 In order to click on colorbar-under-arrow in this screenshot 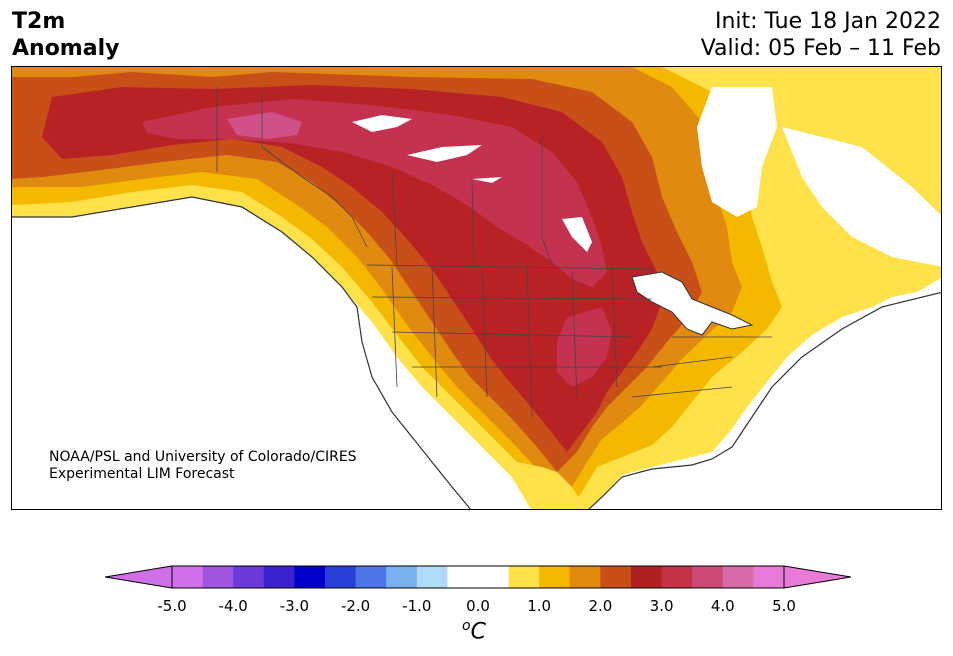, I will do `click(139, 577)`.